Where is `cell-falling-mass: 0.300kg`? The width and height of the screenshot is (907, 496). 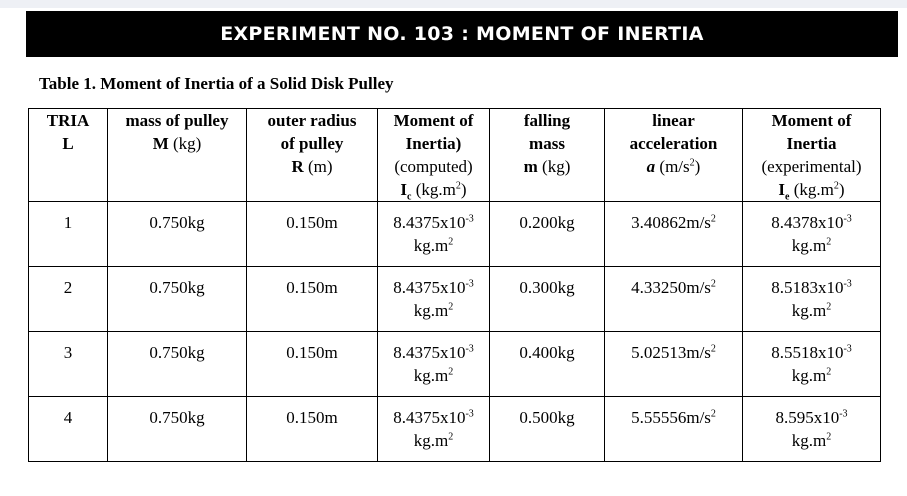
cell-falling-mass: 0.300kg is located at coordinates (547, 299).